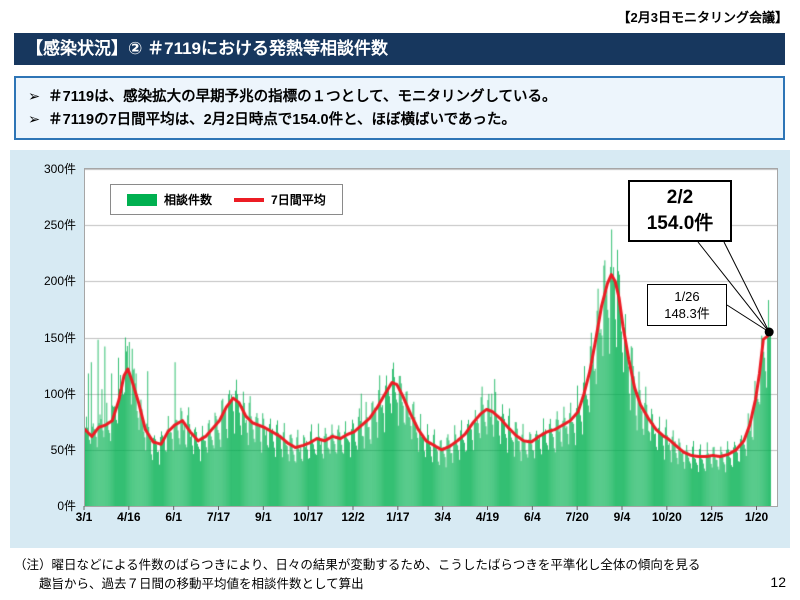 The width and height of the screenshot is (800, 600). I want to click on x-axis-label: 4/19, so click(487, 517).